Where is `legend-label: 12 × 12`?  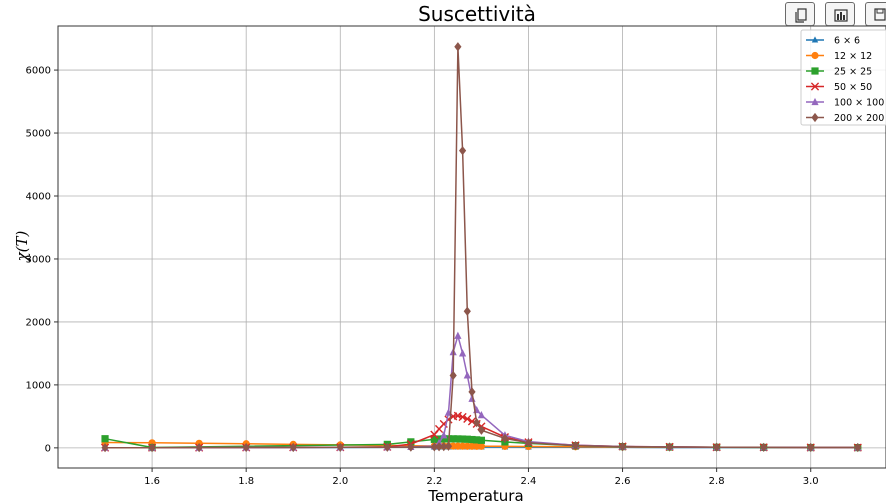 legend-label: 12 × 12 is located at coordinates (853, 56).